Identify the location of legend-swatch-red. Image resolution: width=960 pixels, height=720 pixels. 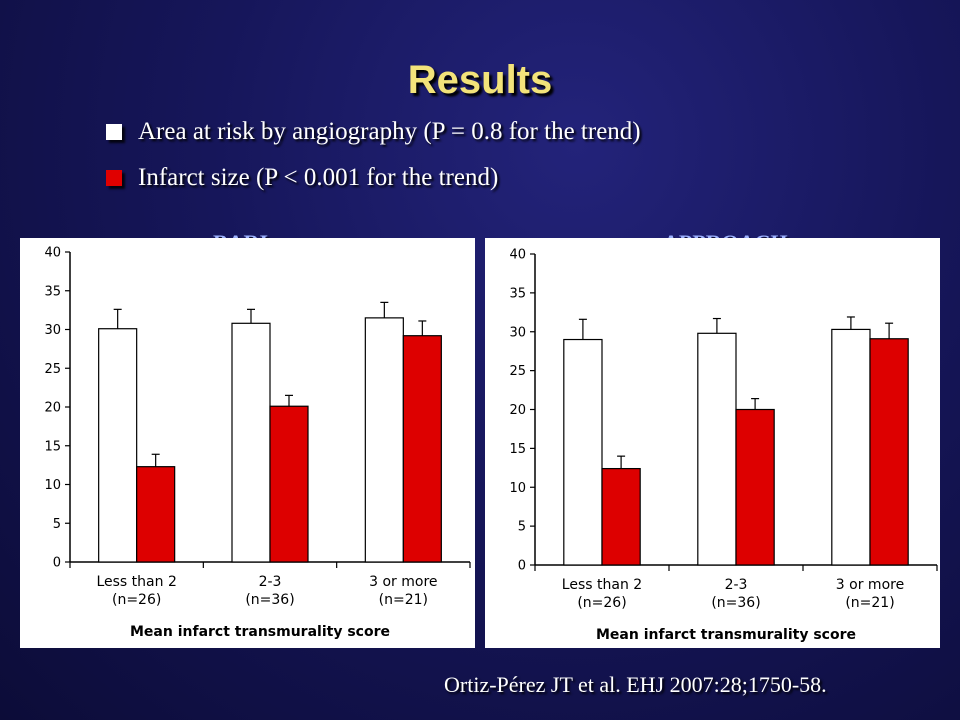
(114, 178).